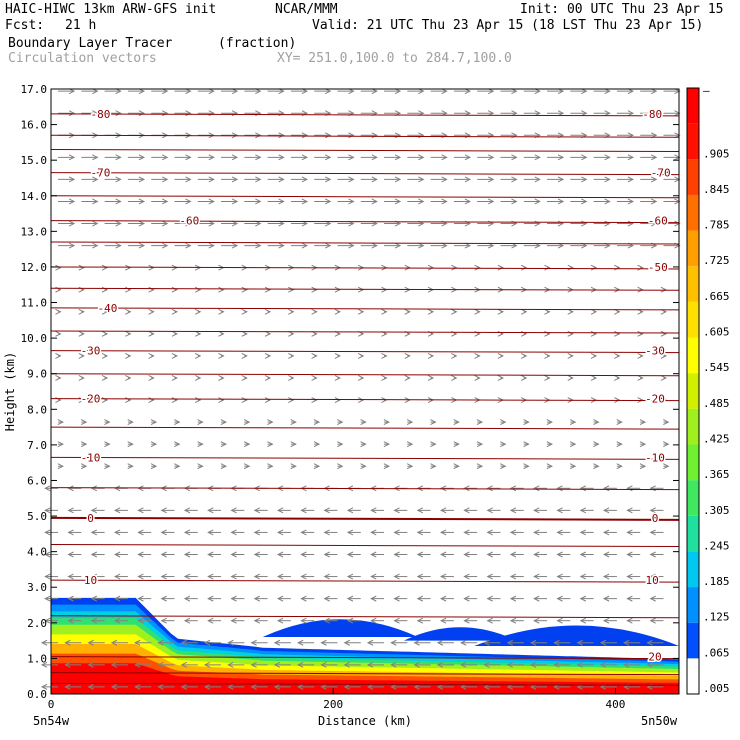  I want to click on isotherm-label: -70, so click(100, 173).